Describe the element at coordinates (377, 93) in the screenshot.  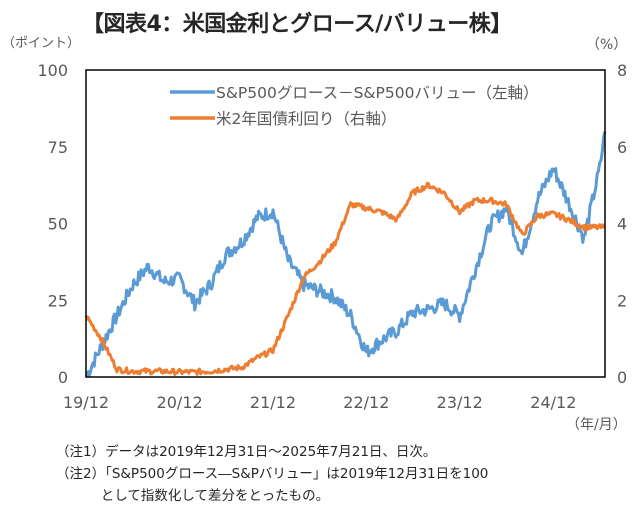
I see `legend-label: S&P500グロース－S&P500バリュー（左軸）` at that location.